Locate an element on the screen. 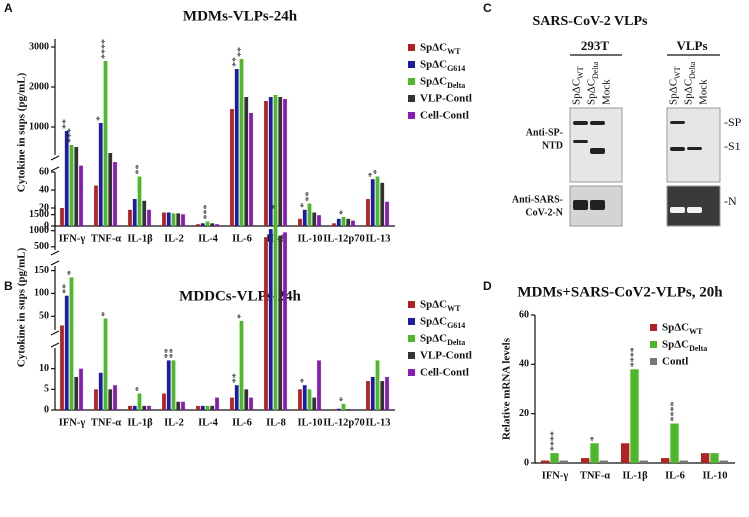 This screenshot has height=517, width=749. legend-subscript: Delta is located at coordinates (456, 342).